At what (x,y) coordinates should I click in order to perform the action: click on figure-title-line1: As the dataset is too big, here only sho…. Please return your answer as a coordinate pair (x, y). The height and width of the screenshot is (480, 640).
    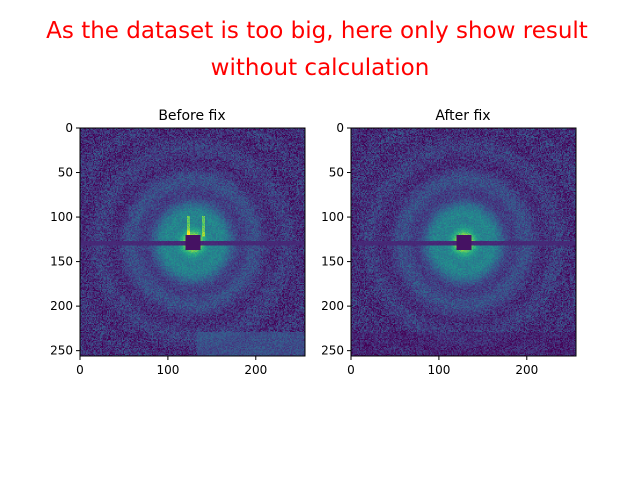
    Looking at the image, I should click on (317, 31).